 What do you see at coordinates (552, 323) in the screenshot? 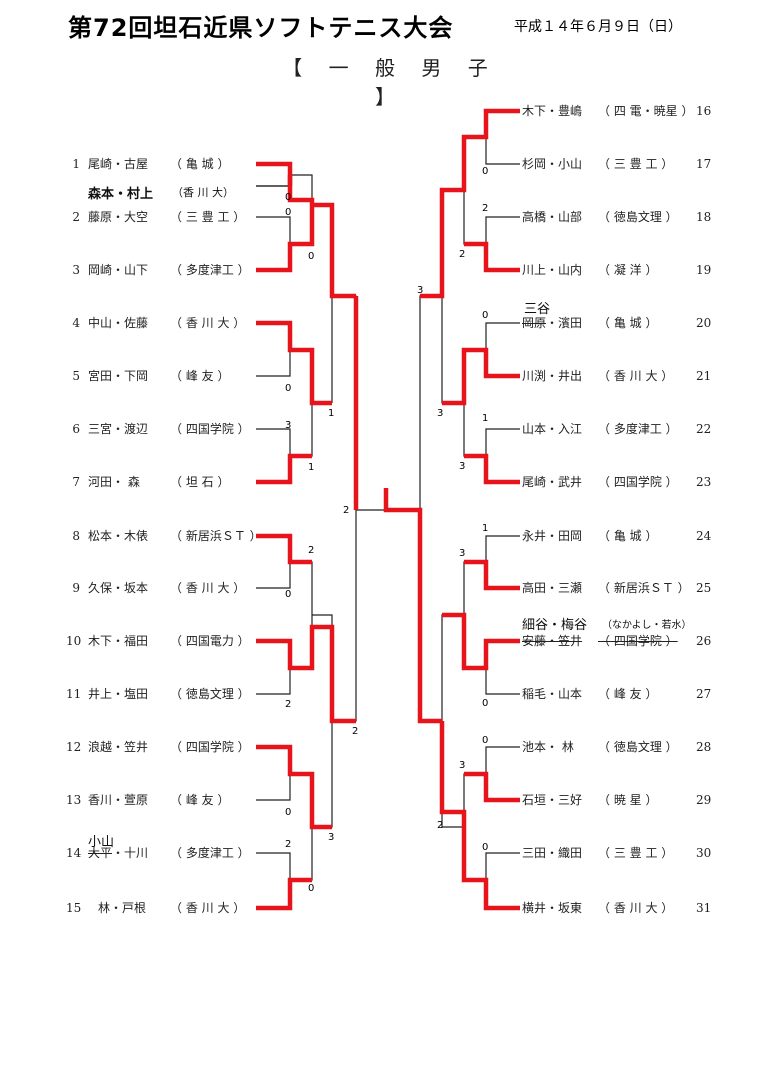
I see `player-names: 岡原・濱田` at bounding box center [552, 323].